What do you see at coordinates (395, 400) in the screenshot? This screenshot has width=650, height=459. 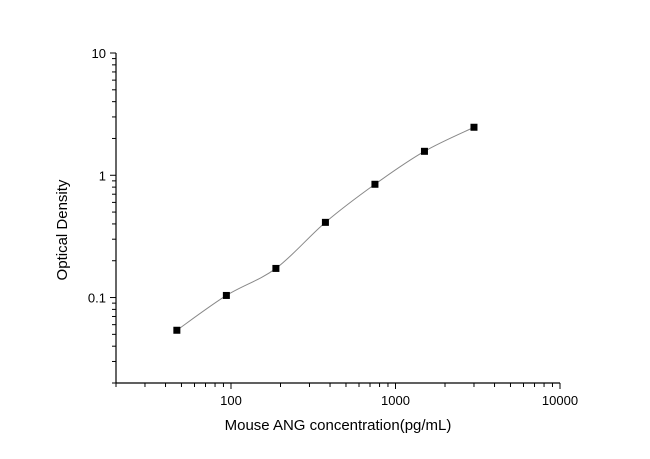 I see `x-tick-label: 1000` at bounding box center [395, 400].